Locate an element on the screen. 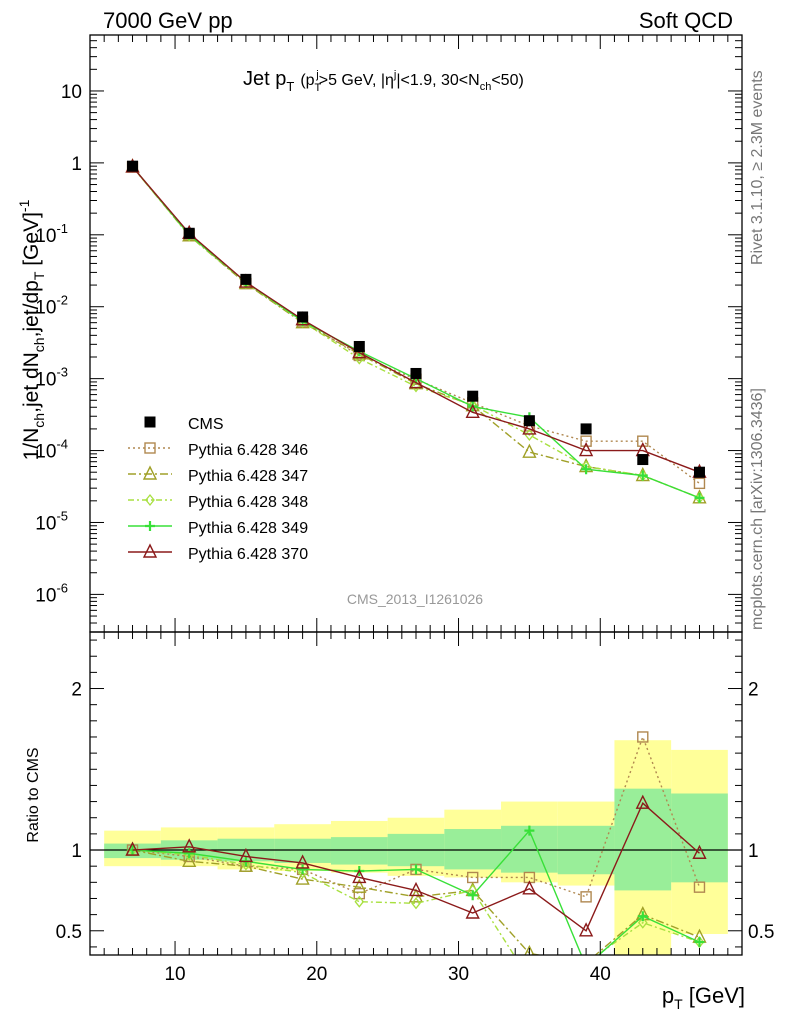 This screenshot has width=786, height=1024. y-tick-label: 10⁻³ is located at coordinates (51, 378).